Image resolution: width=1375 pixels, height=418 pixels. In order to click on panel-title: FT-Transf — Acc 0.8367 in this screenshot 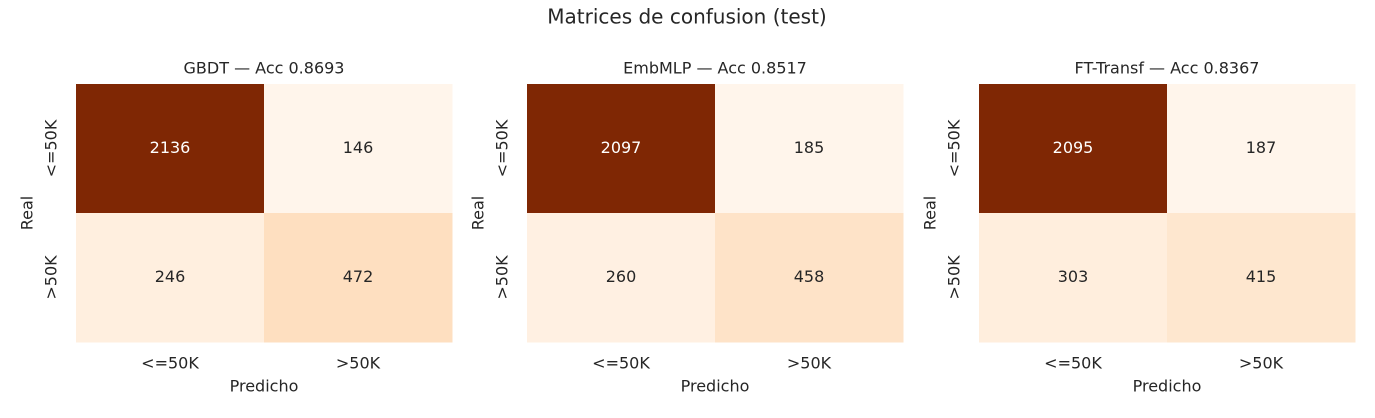, I will do `click(1167, 68)`.